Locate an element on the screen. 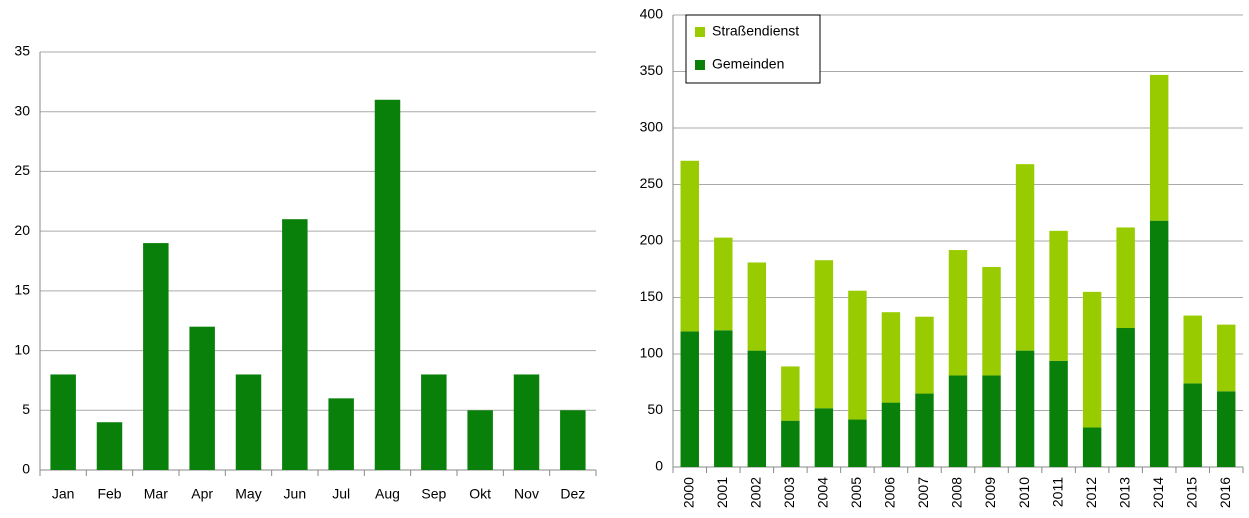 The image size is (1249, 518). x-tick-label: 2007 is located at coordinates (923, 492).